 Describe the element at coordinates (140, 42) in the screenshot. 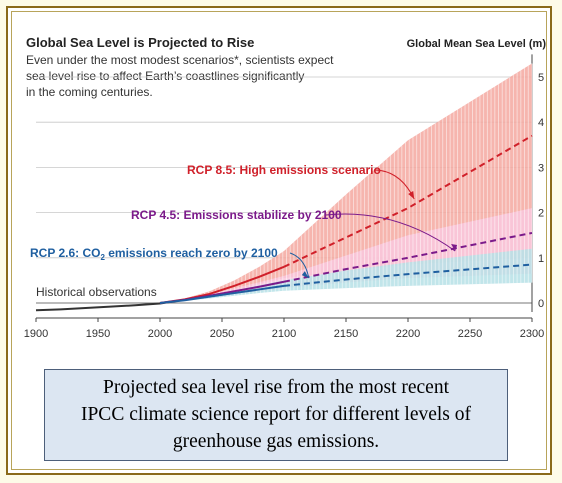

I see `chart-title: Global Sea Level is Projected to Rise` at that location.